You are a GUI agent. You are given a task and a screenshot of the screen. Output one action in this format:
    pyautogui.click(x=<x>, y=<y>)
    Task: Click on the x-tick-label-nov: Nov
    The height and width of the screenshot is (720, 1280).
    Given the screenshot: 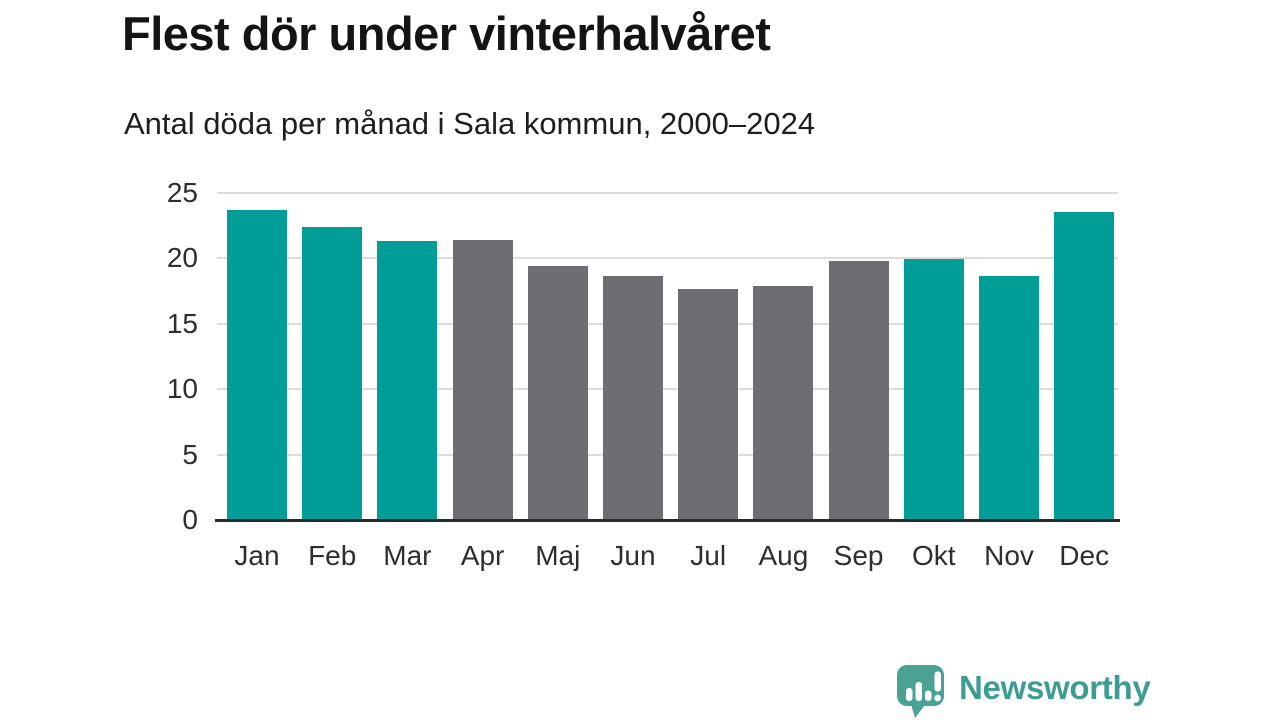 What is the action you would take?
    pyautogui.click(x=1009, y=555)
    